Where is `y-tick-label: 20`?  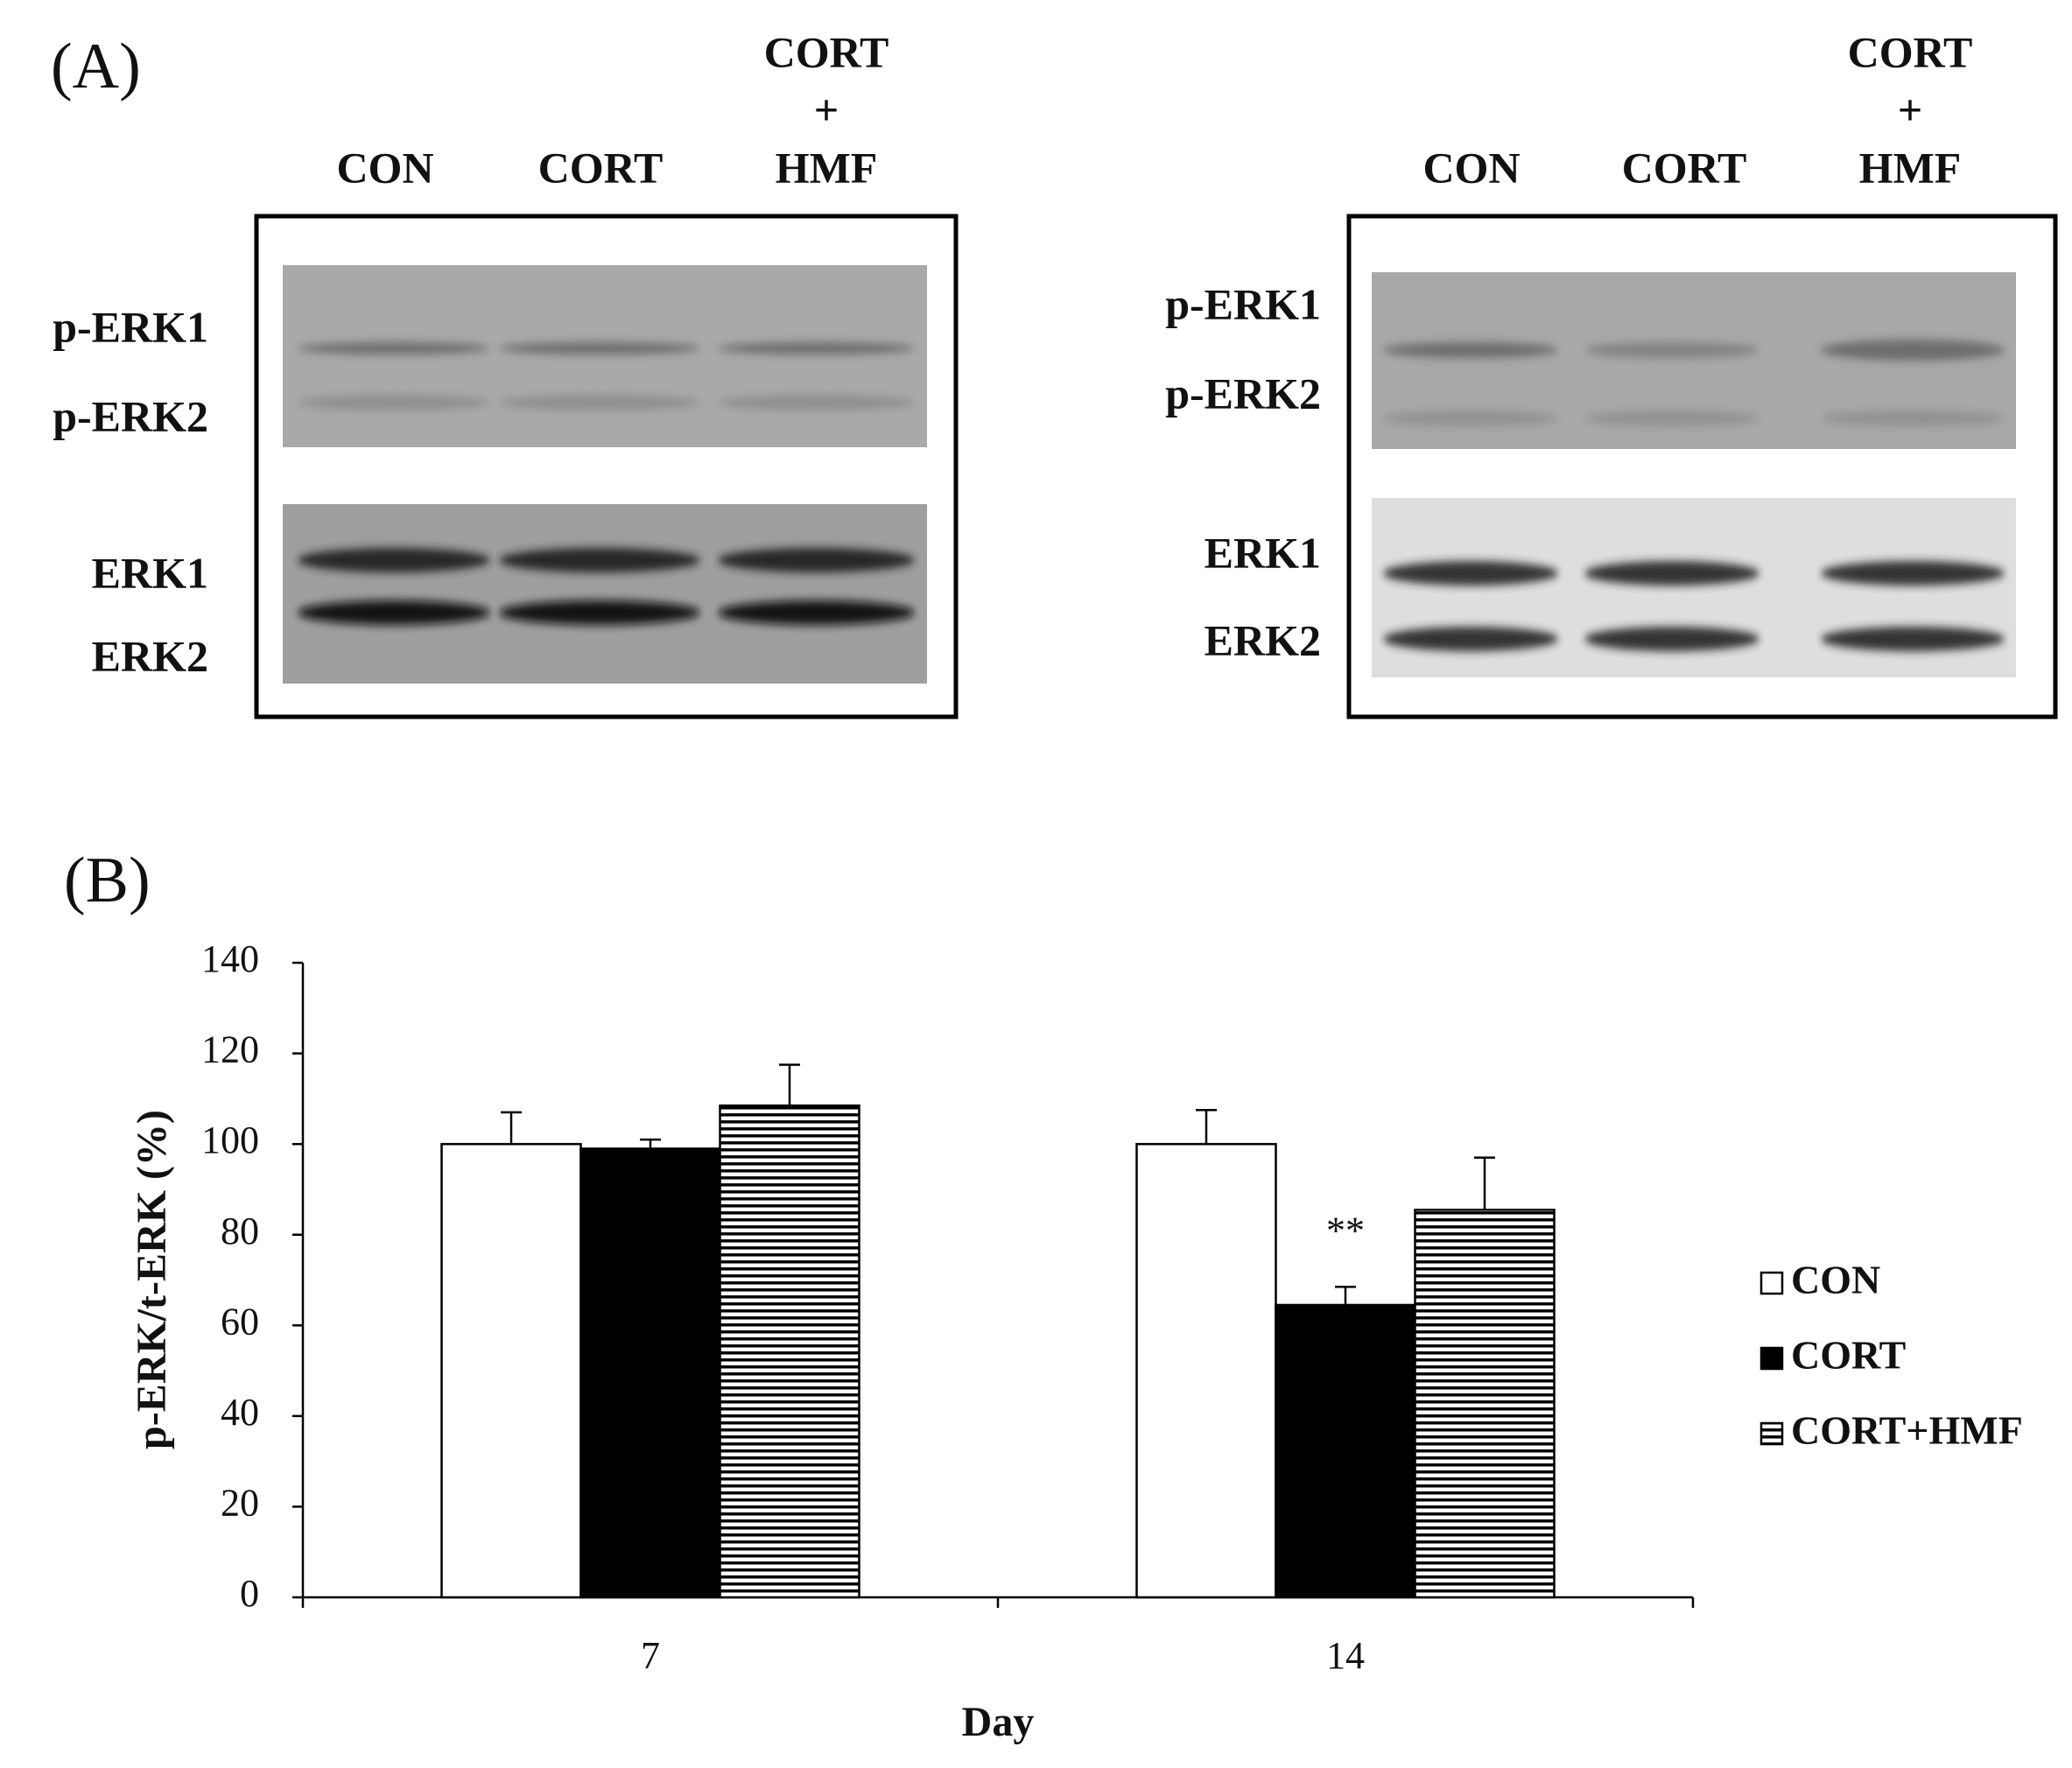
y-tick-label: 20 is located at coordinates (240, 1503).